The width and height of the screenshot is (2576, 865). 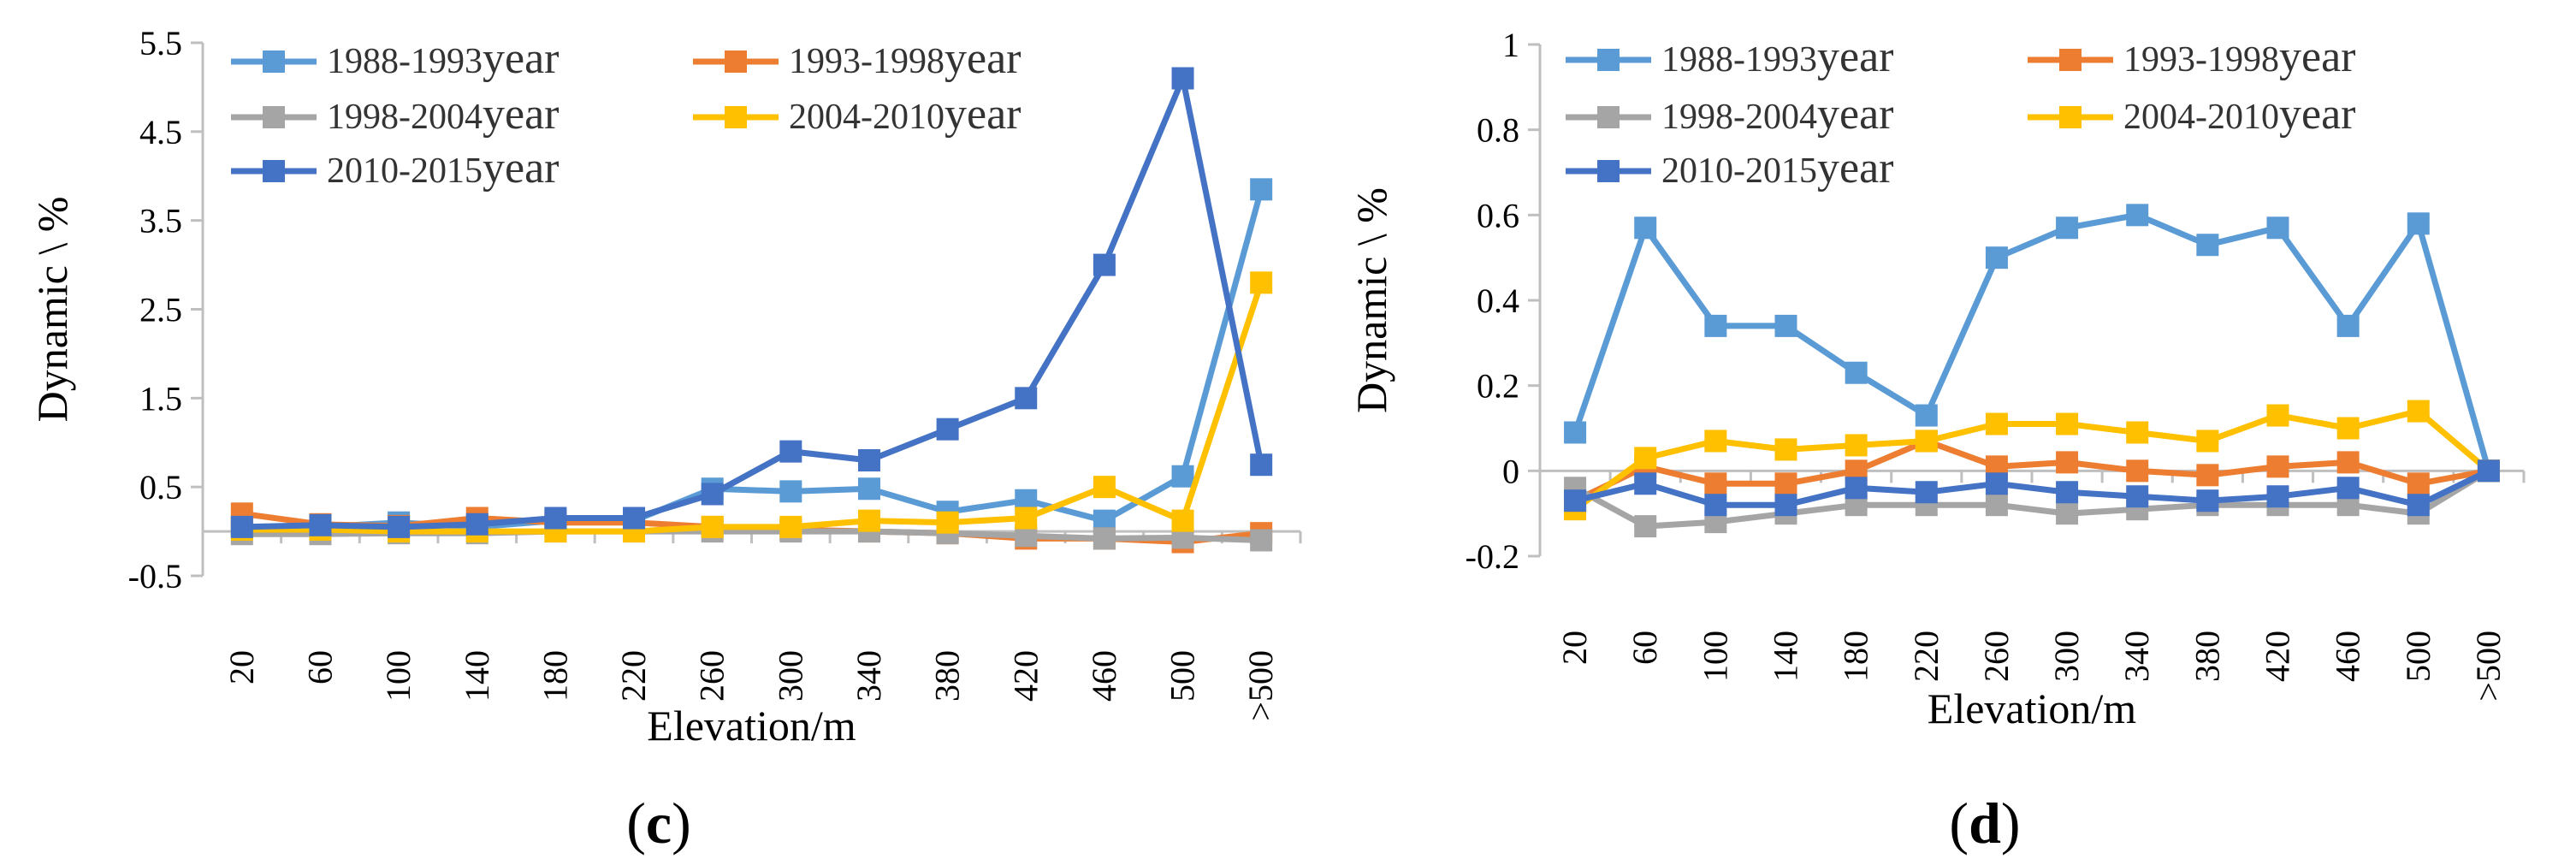 What do you see at coordinates (1492, 556) in the screenshot?
I see `y-tick-label: -0.2` at bounding box center [1492, 556].